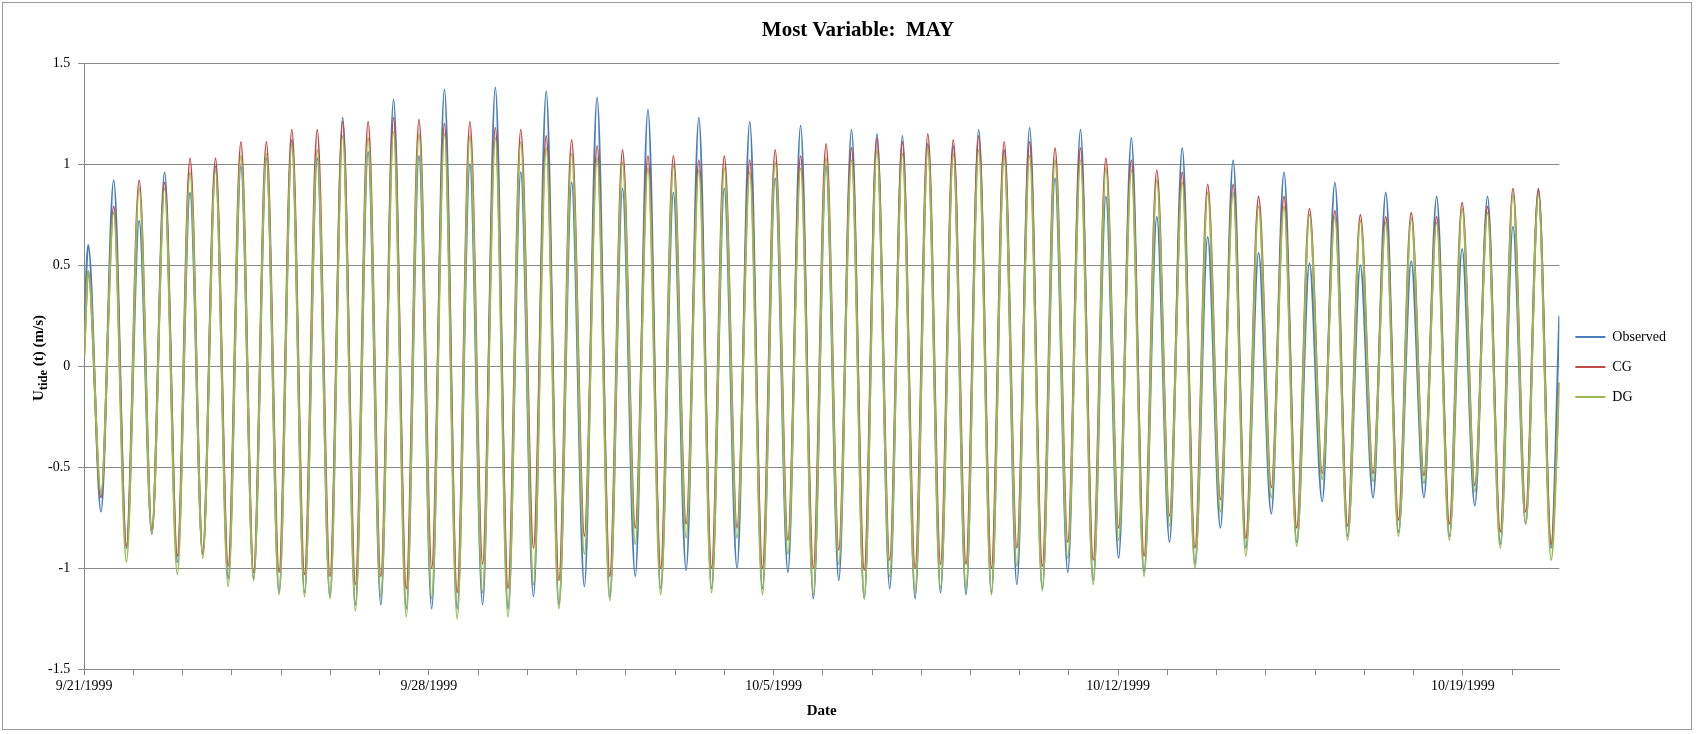  I want to click on x-tick-label: 10/19/1999, so click(1463, 686).